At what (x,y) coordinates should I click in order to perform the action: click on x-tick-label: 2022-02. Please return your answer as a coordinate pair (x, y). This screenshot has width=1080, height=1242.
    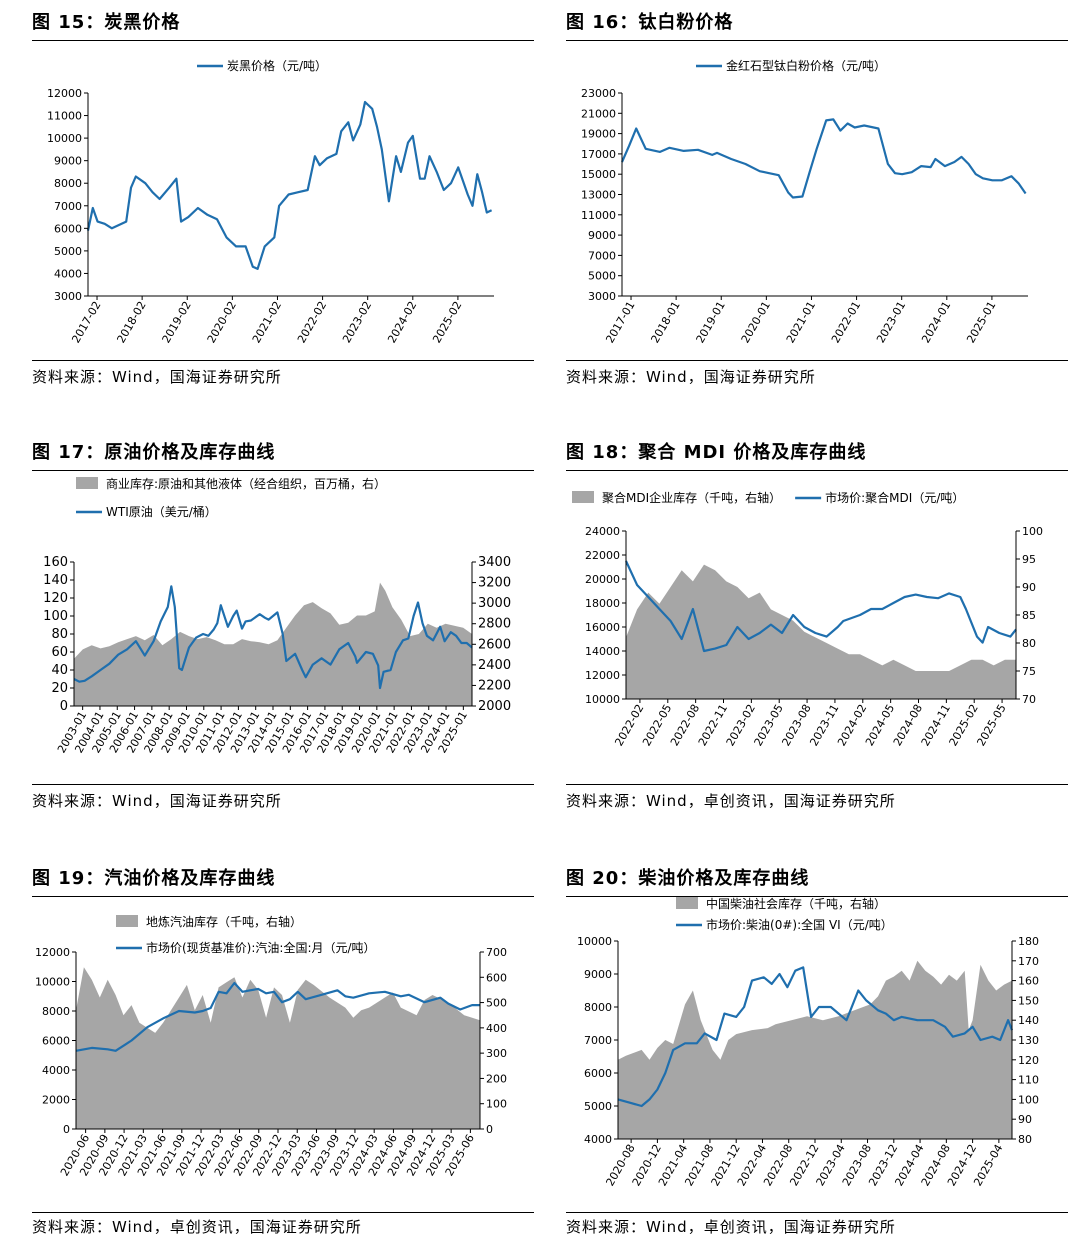
    Looking at the image, I should click on (312, 322).